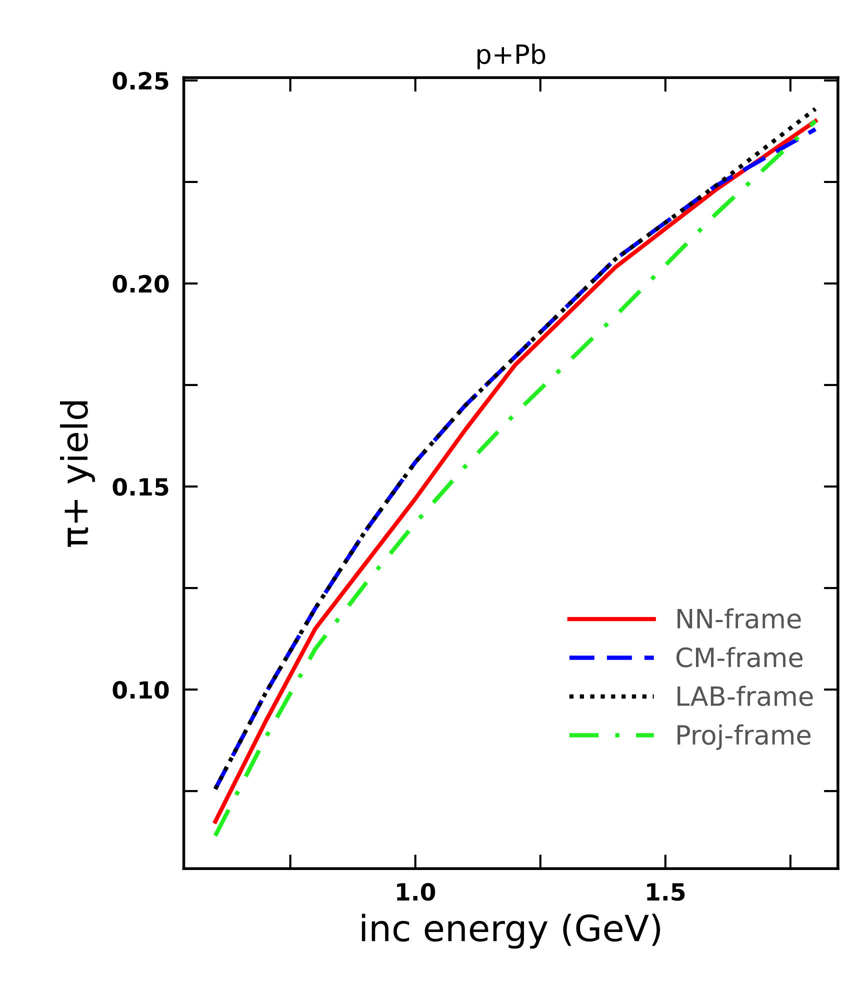  What do you see at coordinates (140, 283) in the screenshot?
I see `y-tick-label: 0.20` at bounding box center [140, 283].